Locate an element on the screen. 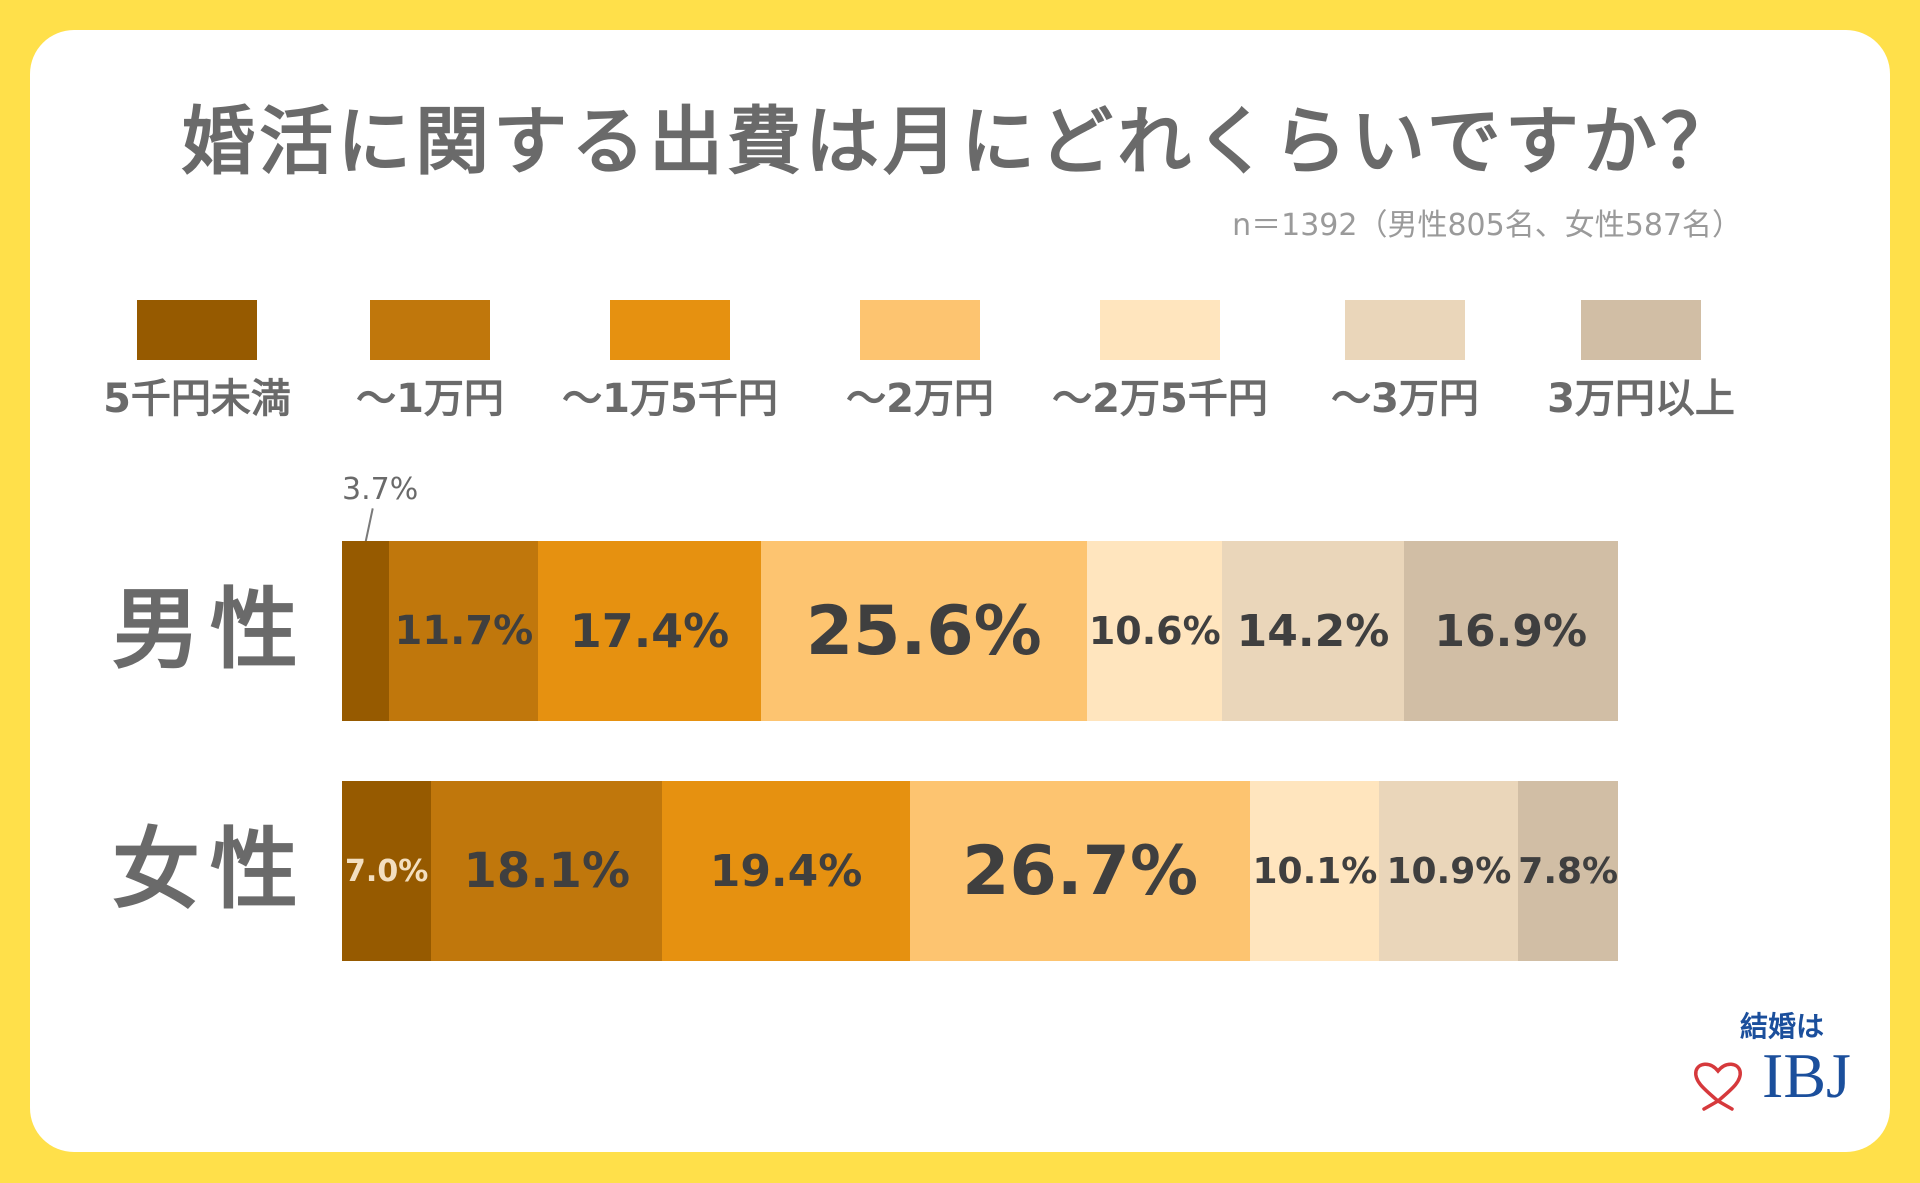 This screenshot has width=1920, height=1183. bar-segment: 7.8% is located at coordinates (1568, 871).